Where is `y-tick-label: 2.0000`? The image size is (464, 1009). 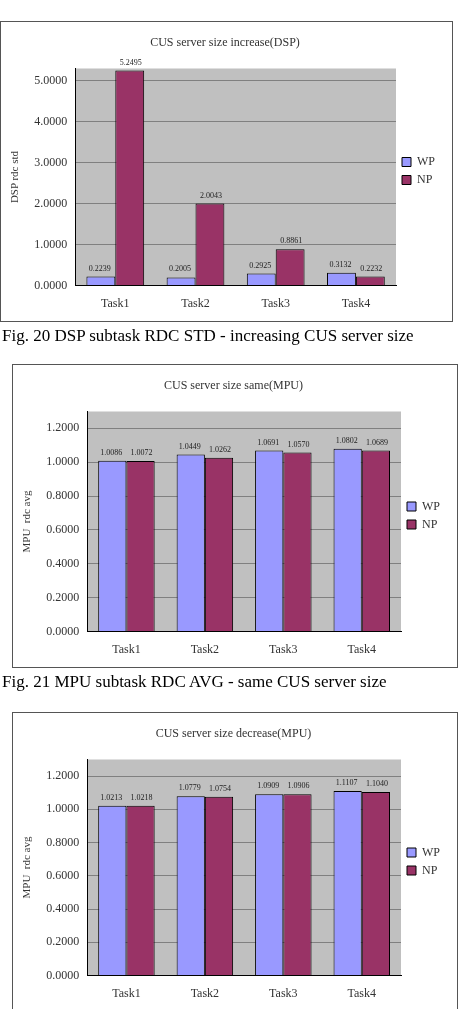
y-tick-label: 2.0000 is located at coordinates (51, 202).